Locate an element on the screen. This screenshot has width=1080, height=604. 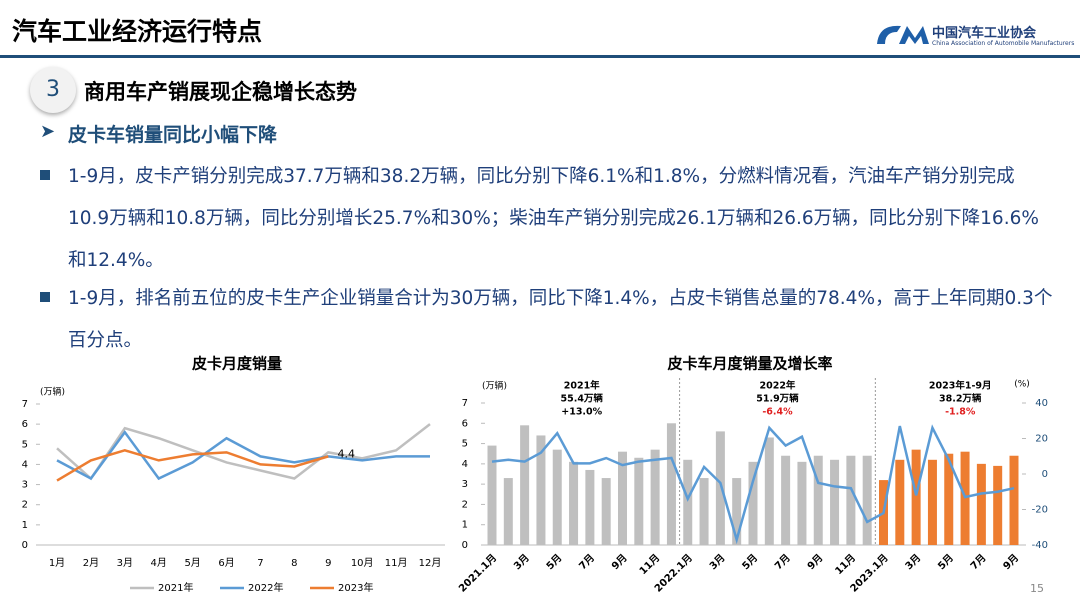
annotation-total: 38.2万辆 is located at coordinates (960, 399).